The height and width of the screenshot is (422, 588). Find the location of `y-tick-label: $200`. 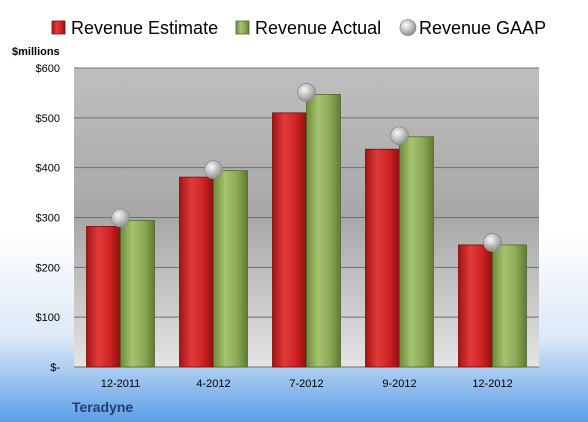

y-tick-label: $200 is located at coordinates (48, 268).